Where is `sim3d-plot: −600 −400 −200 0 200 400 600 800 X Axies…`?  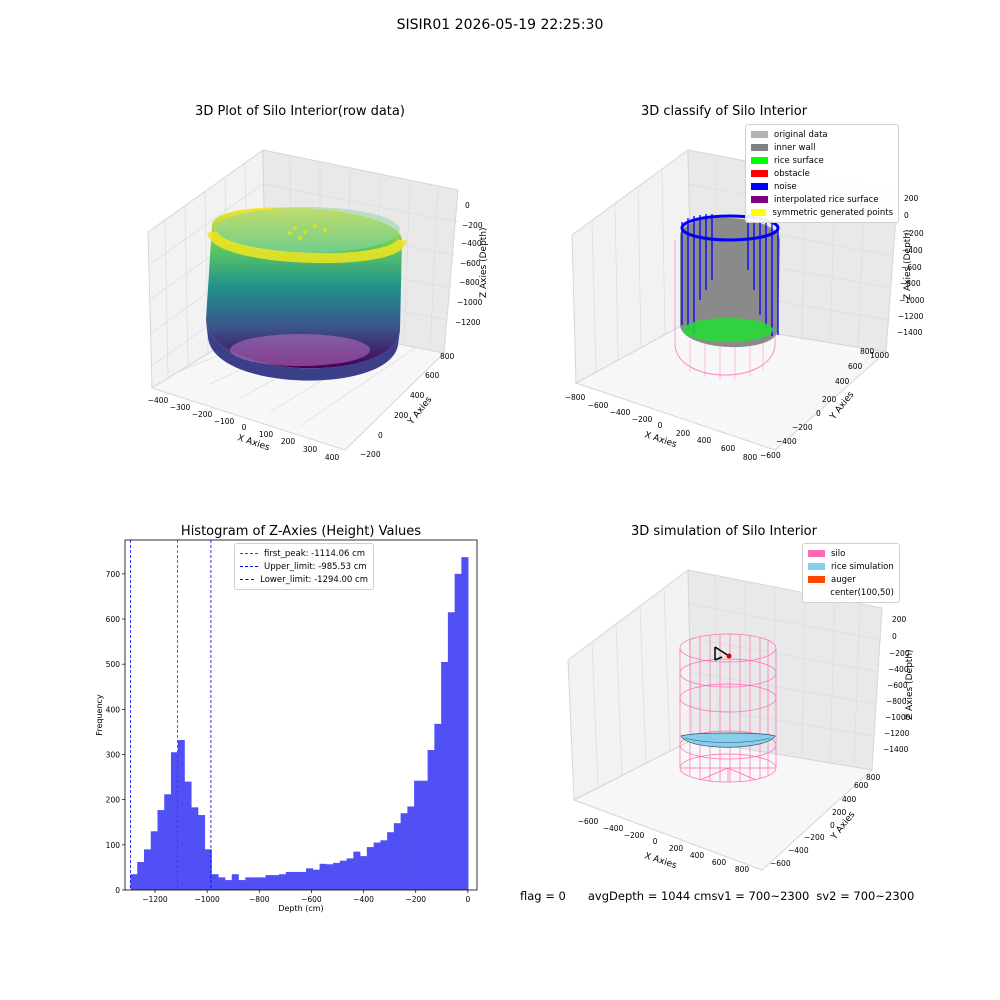
sim3d-plot: −600 −400 −200 0 200 400 600 800 X Axies… is located at coordinates (741, 721).